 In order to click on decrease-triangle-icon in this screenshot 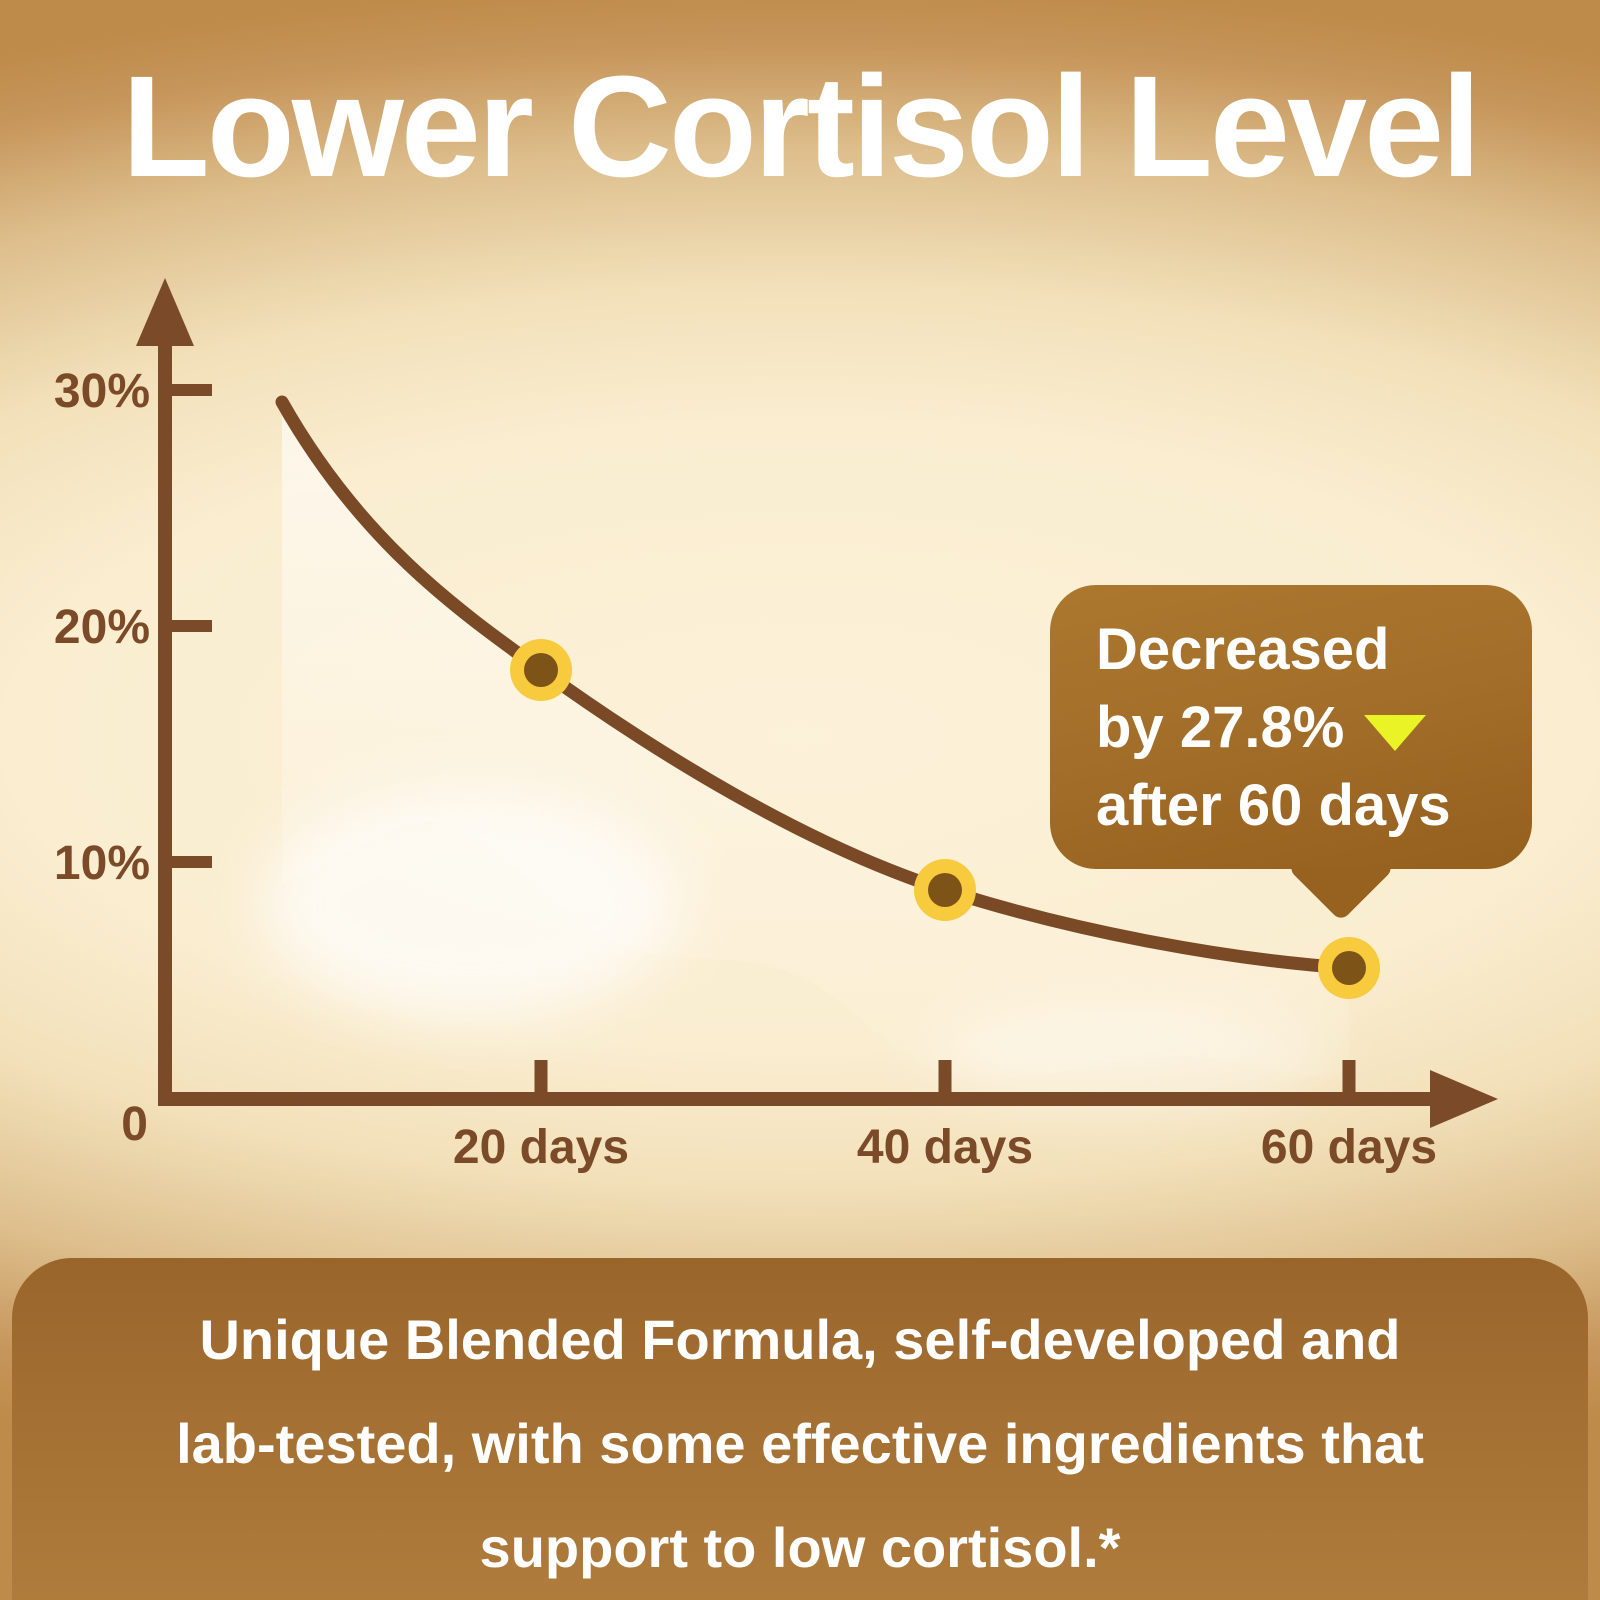, I will do `click(1395, 733)`.